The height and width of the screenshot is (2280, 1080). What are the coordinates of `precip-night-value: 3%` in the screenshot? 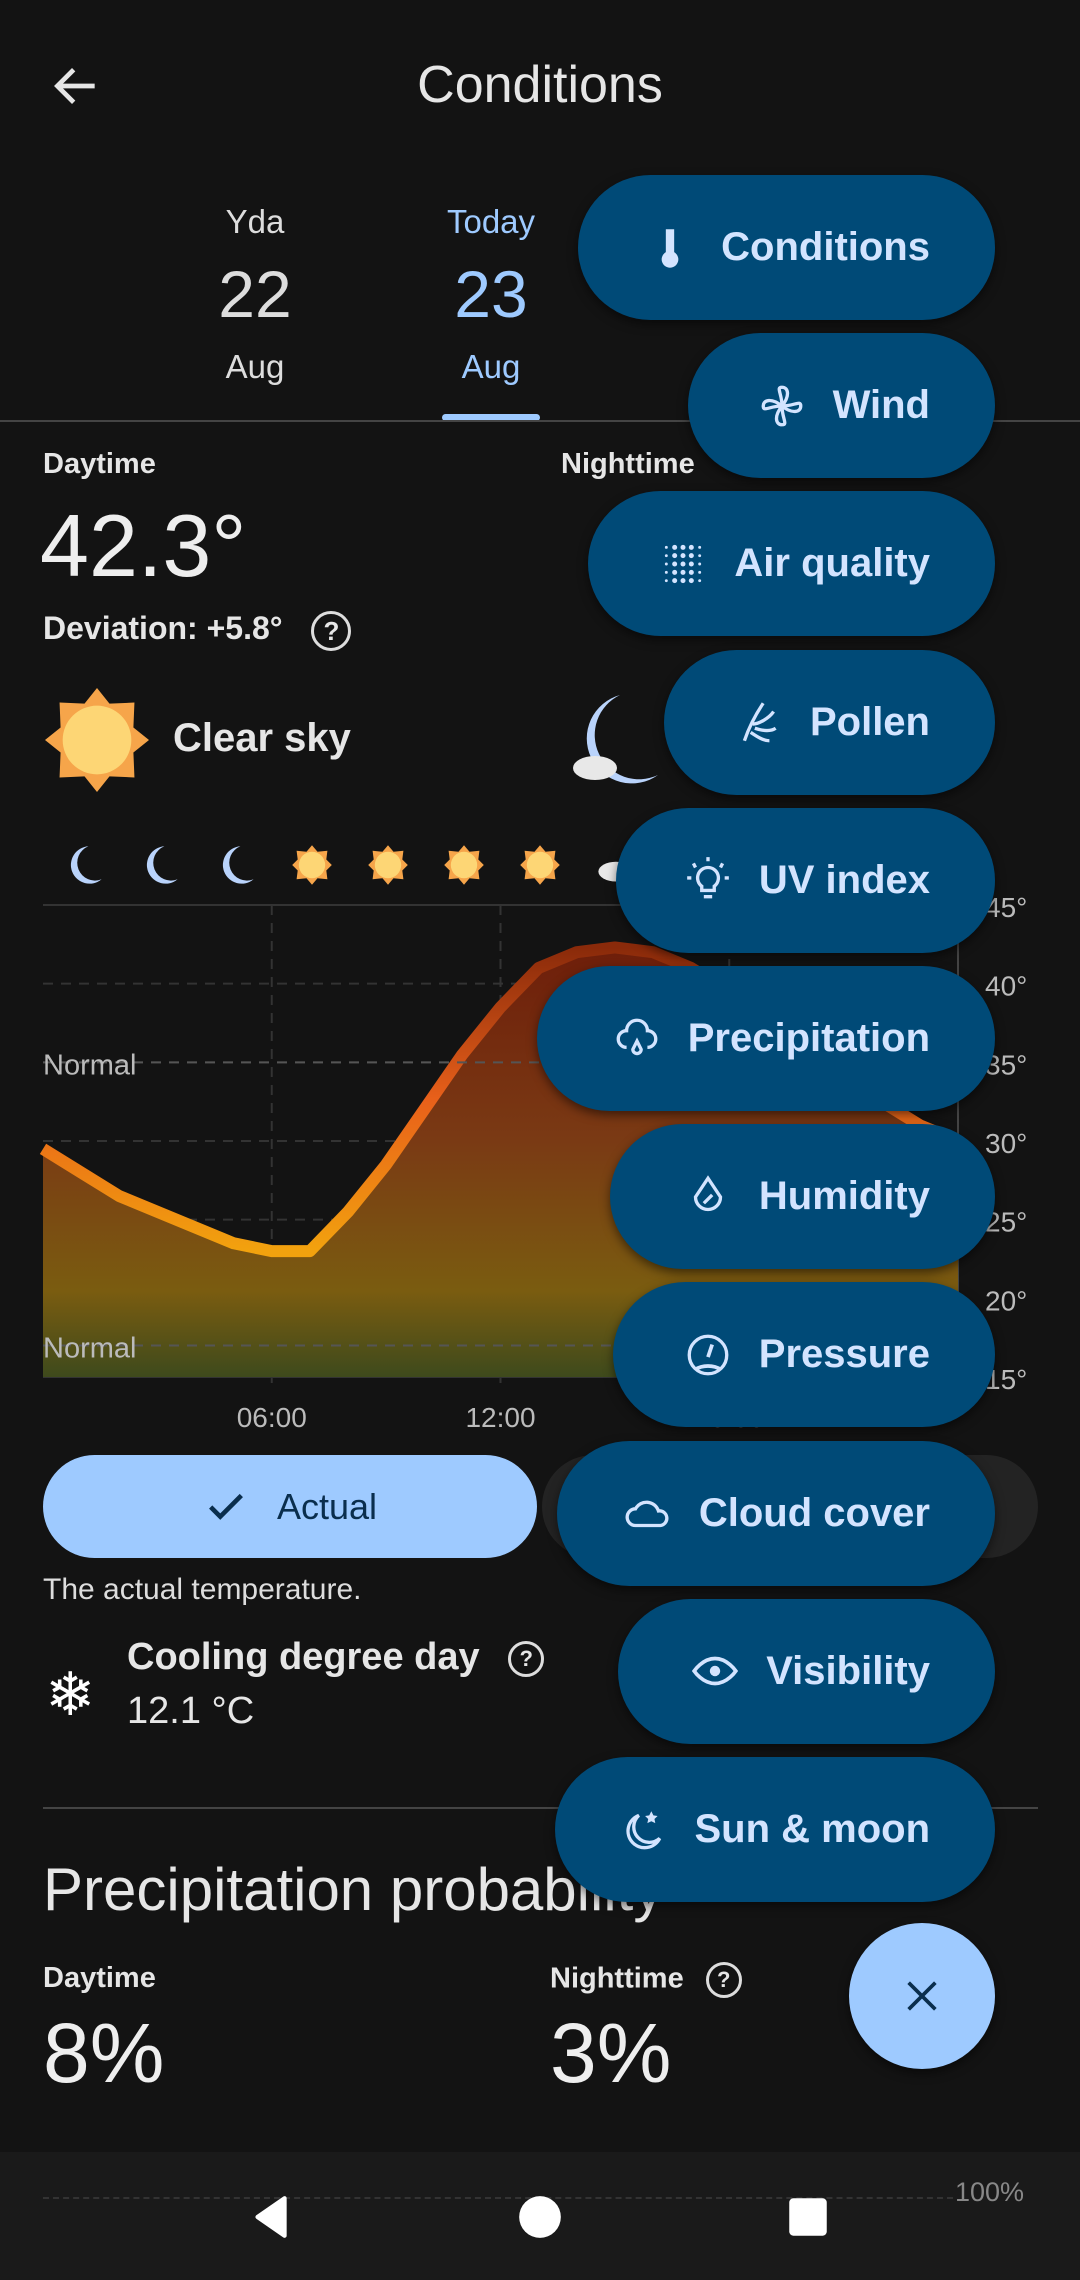 It's located at (611, 2053).